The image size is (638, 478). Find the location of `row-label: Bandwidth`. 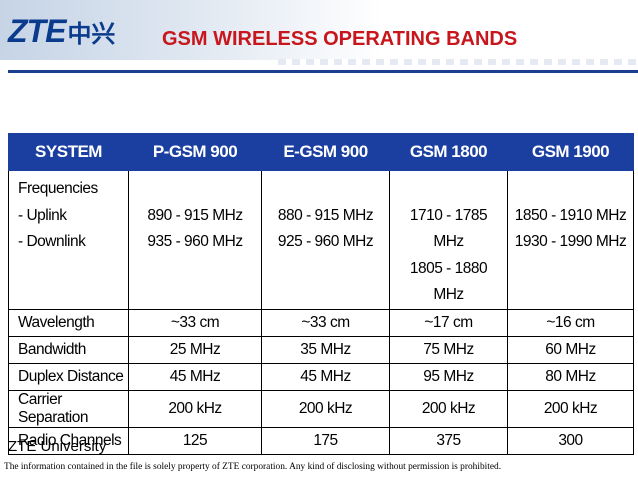

row-label: Bandwidth is located at coordinates (68, 349).